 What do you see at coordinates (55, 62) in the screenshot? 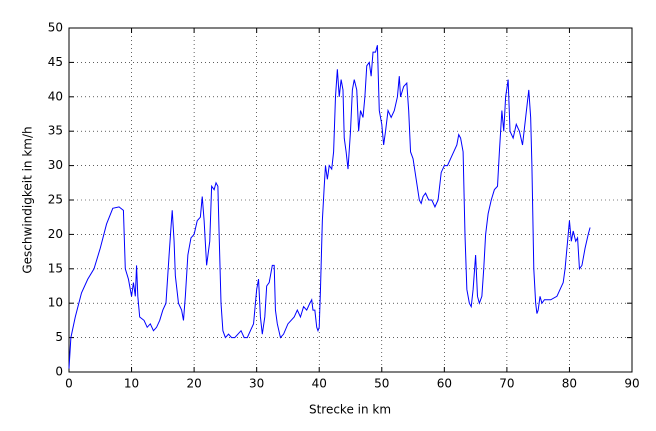
I see `y-tick-label: 45` at bounding box center [55, 62].